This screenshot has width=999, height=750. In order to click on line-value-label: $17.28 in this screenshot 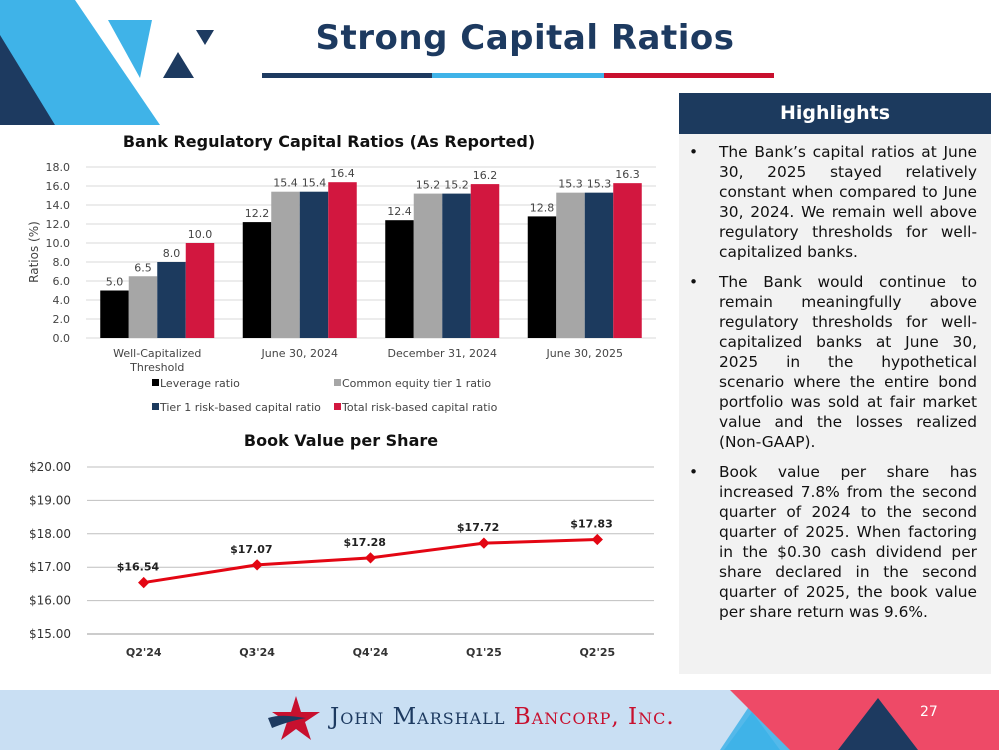, I will do `click(365, 542)`.